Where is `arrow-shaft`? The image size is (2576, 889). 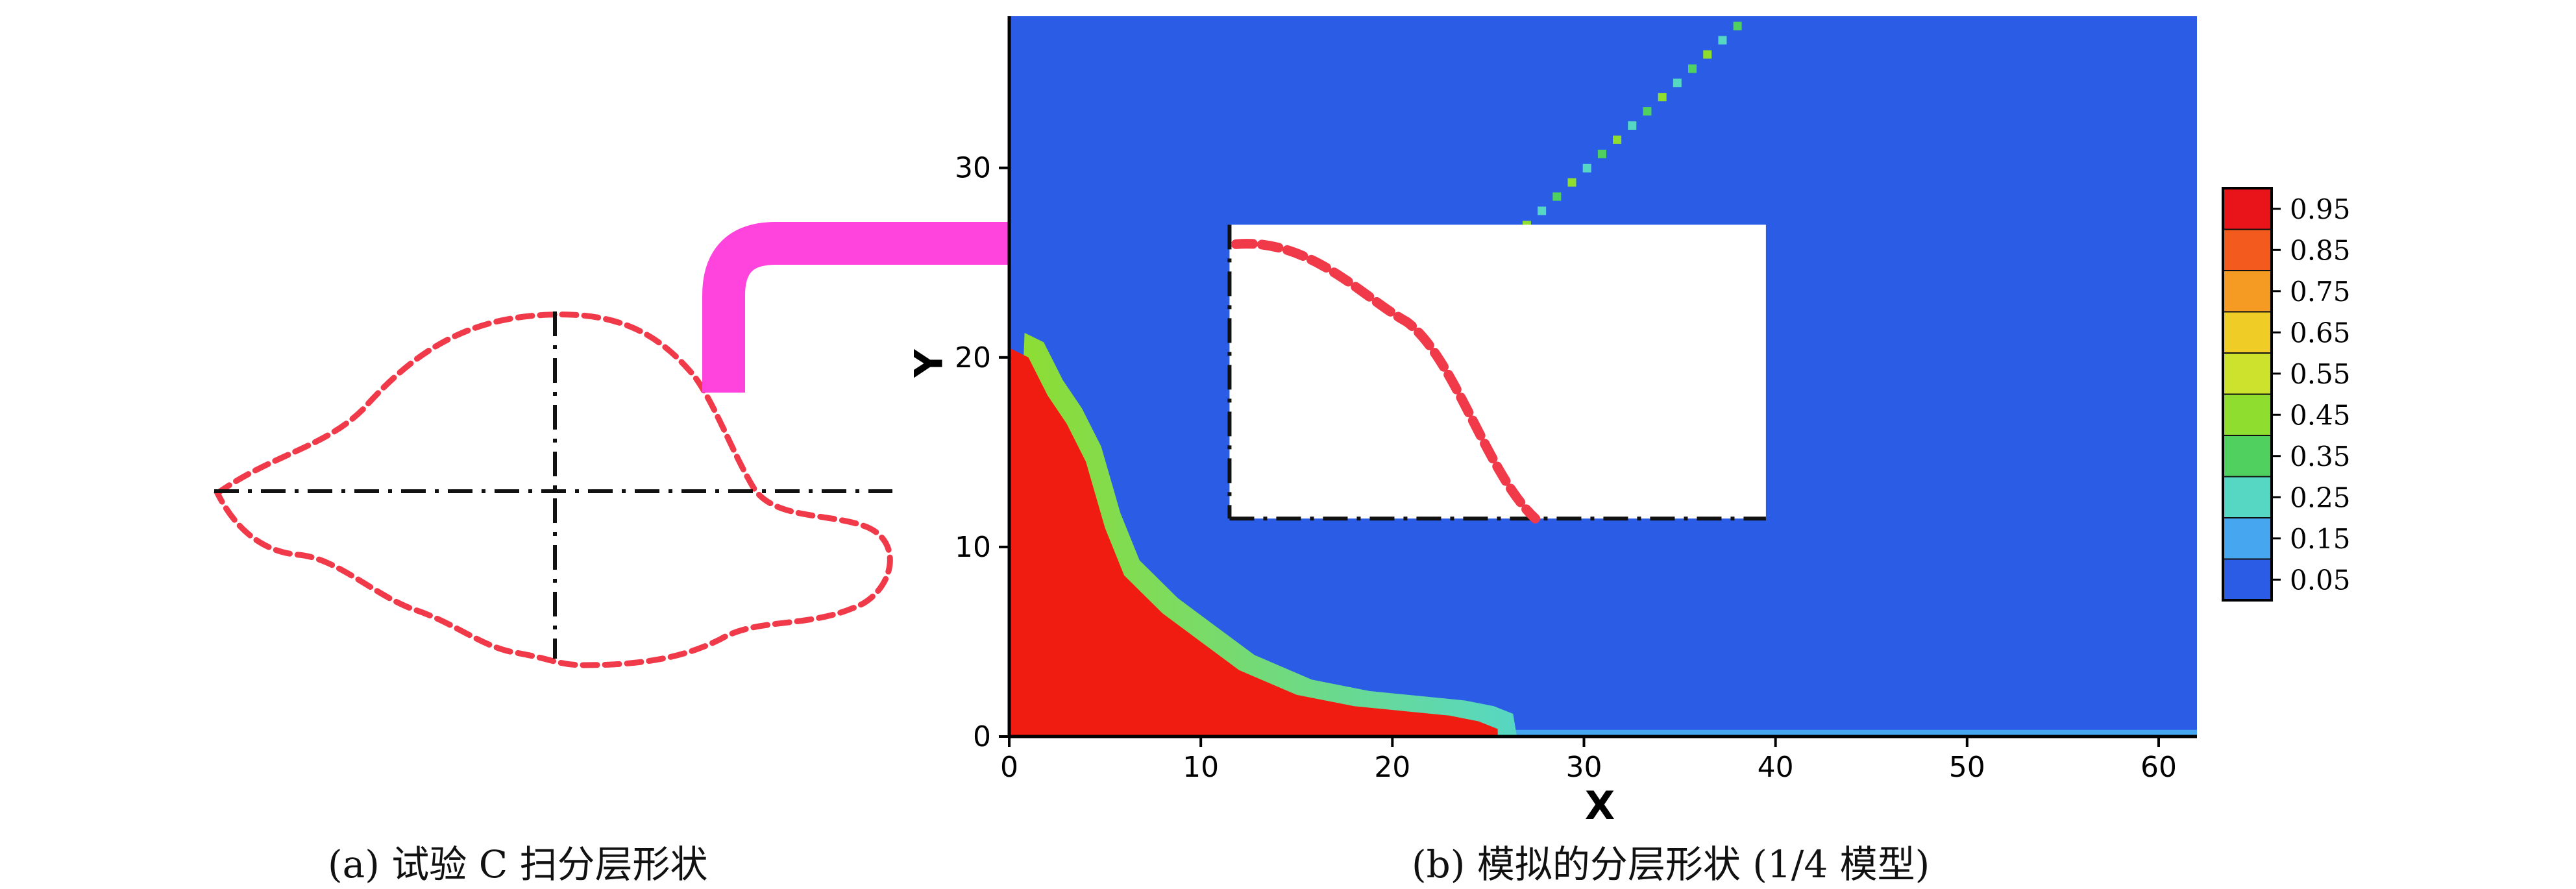 arrow-shaft is located at coordinates (945, 307).